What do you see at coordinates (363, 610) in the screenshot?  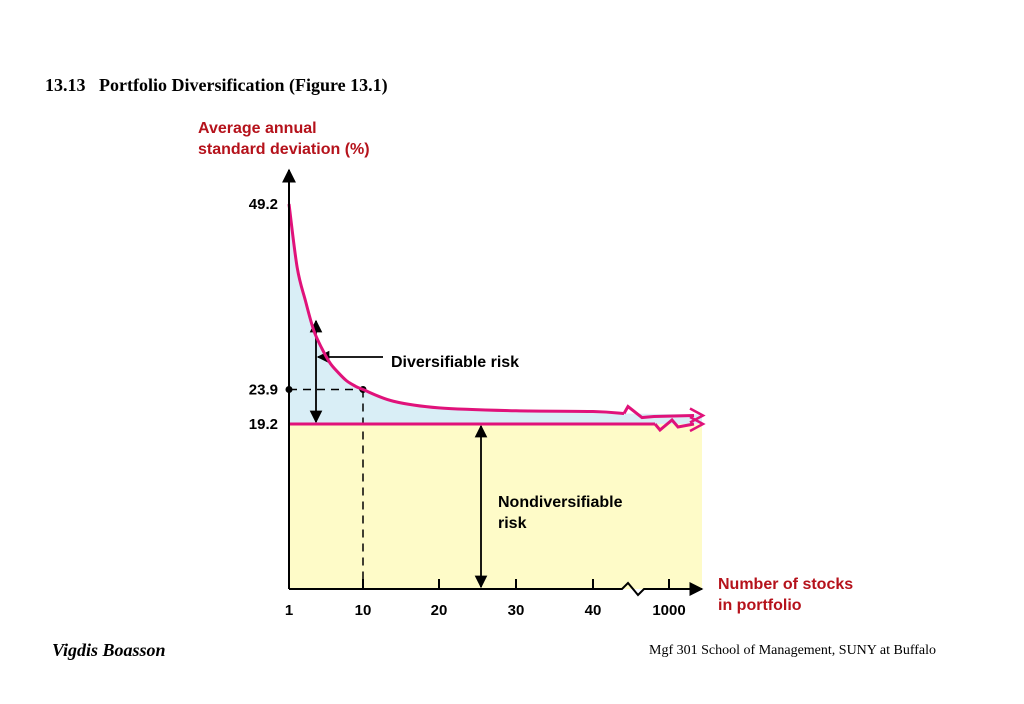 I see `x-tick-label: 10` at bounding box center [363, 610].